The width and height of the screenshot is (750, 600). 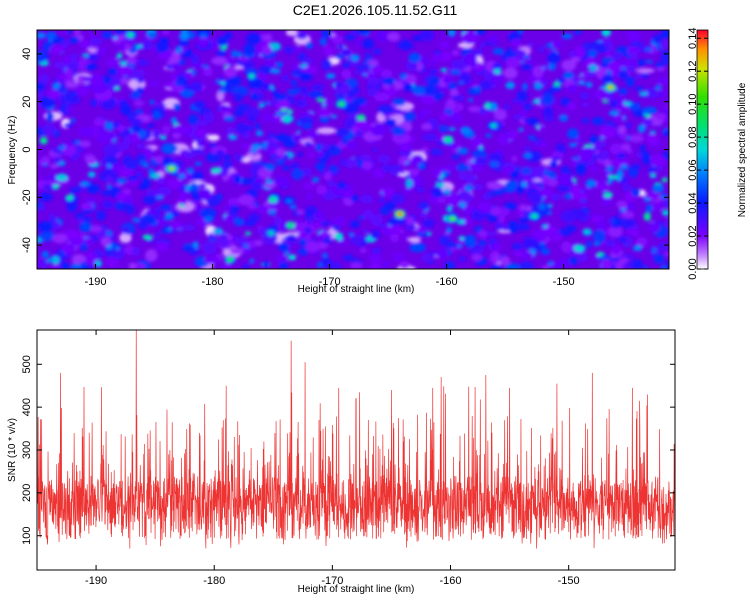 What do you see at coordinates (564, 282) in the screenshot?
I see `x-tick-label: -150` at bounding box center [564, 282].